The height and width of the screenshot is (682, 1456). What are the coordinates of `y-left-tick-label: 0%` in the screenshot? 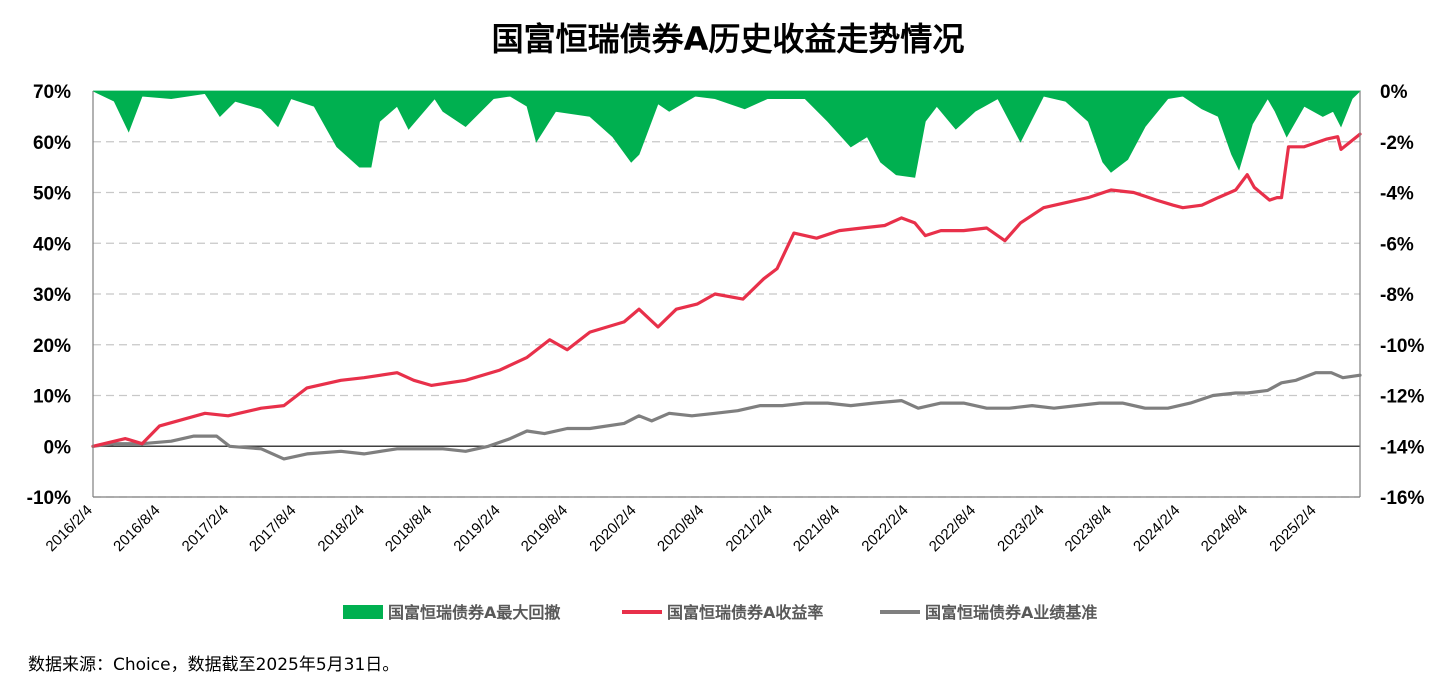 It's located at (58, 447).